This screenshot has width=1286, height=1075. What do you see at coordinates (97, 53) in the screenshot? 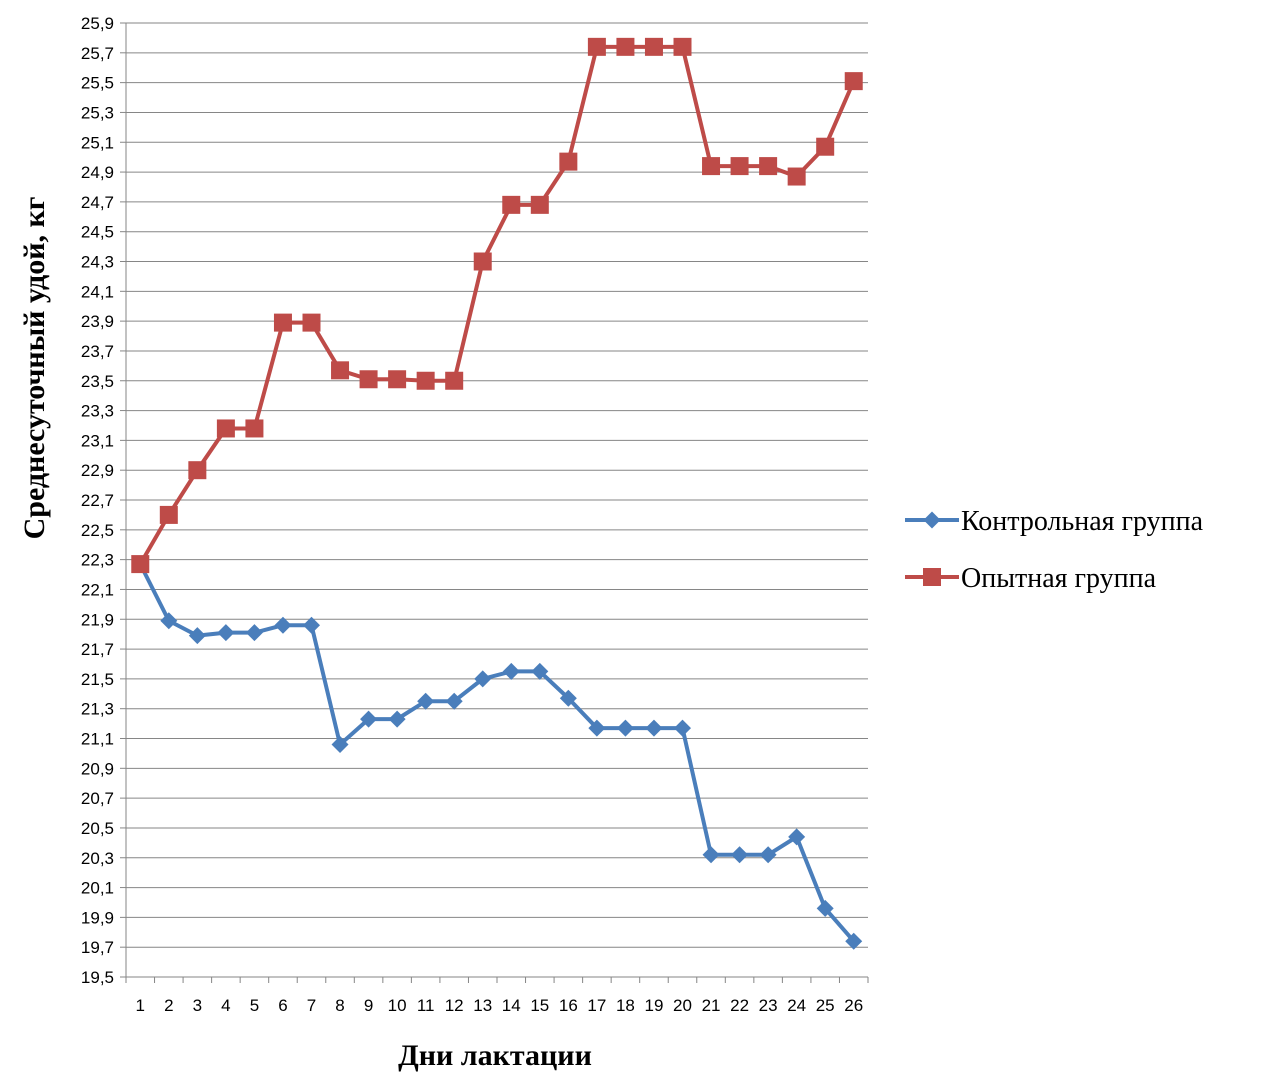
I see `y-tick-label: 25,7` at bounding box center [97, 53].